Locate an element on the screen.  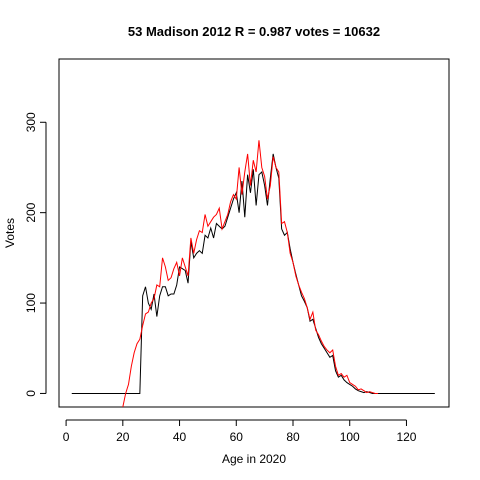
x-tick-label: 40 is located at coordinates (180, 437).